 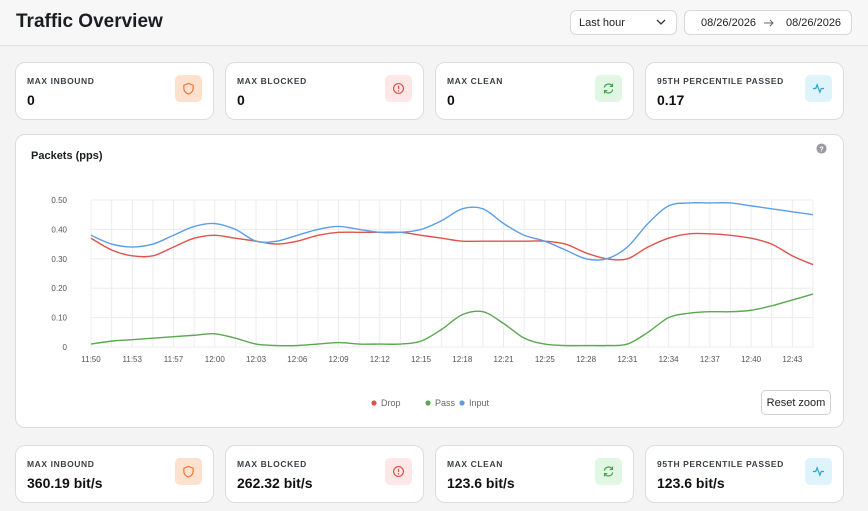 I want to click on x-tick-label: 12:12, so click(x=380, y=359).